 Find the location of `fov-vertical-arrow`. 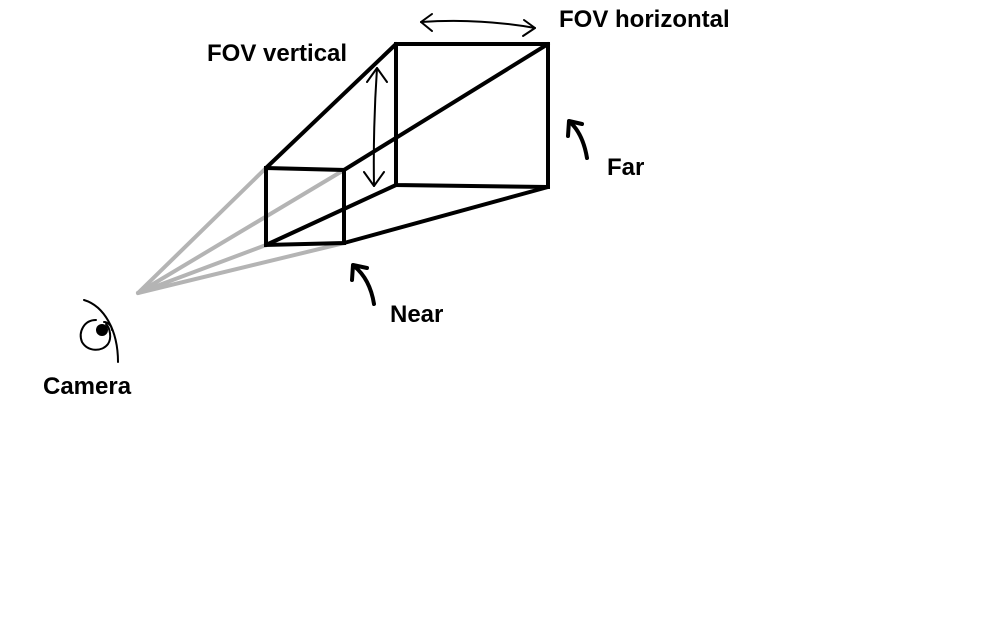

fov-vertical-arrow is located at coordinates (375, 127).